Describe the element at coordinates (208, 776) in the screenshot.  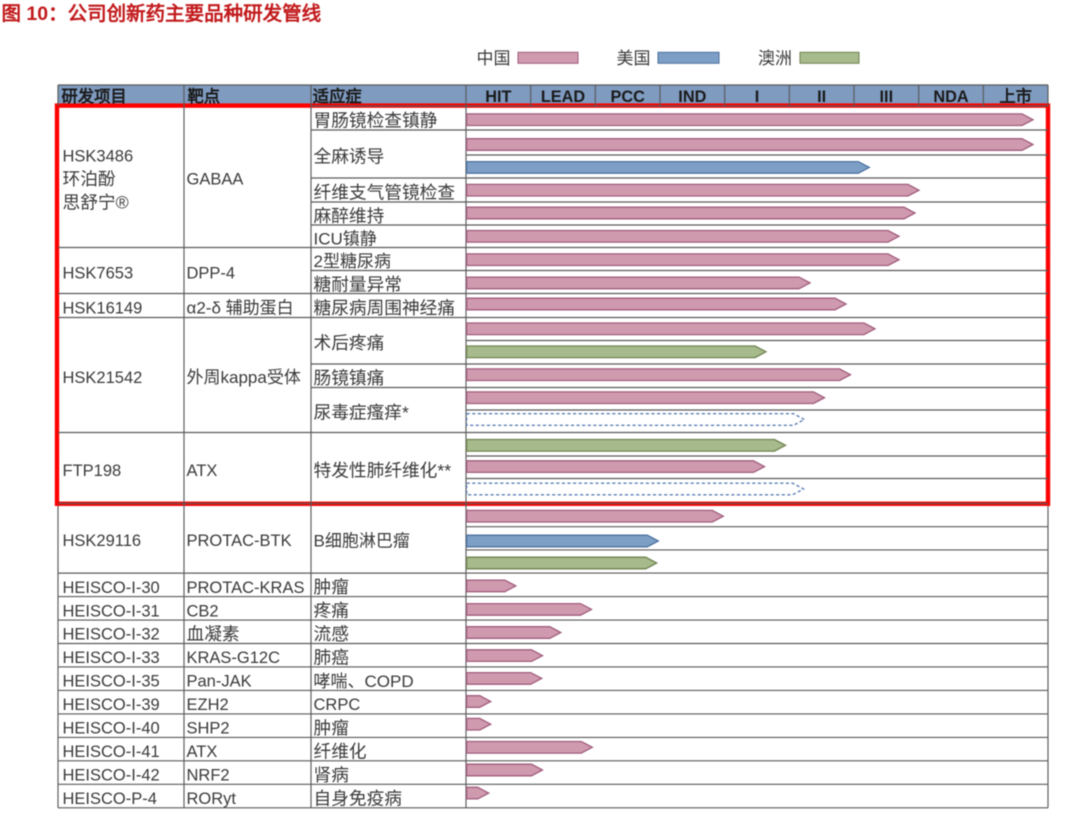
I see `svg-text: NRF2` at that location.